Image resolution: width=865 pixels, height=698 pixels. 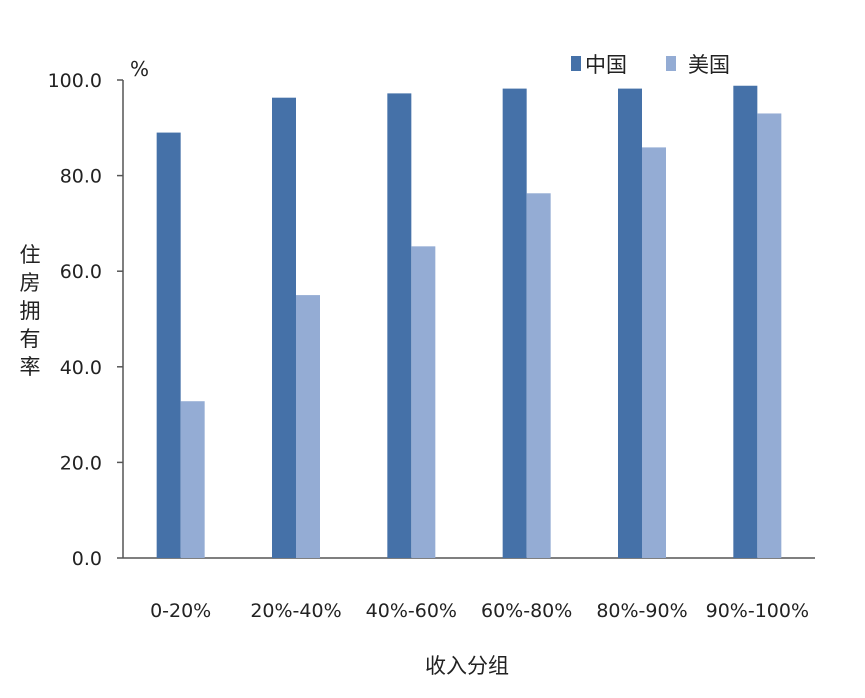 I want to click on y-axis-title-char: 拥, so click(x=30, y=311).